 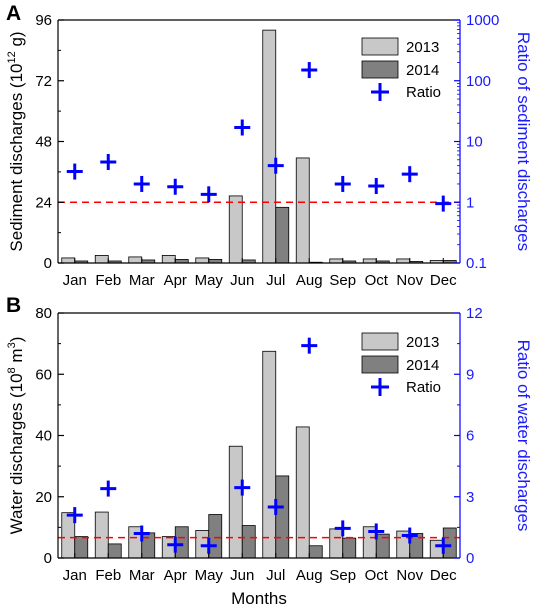 What do you see at coordinates (235, 229) in the screenshot?
I see `bar-2013-jun` at bounding box center [235, 229].